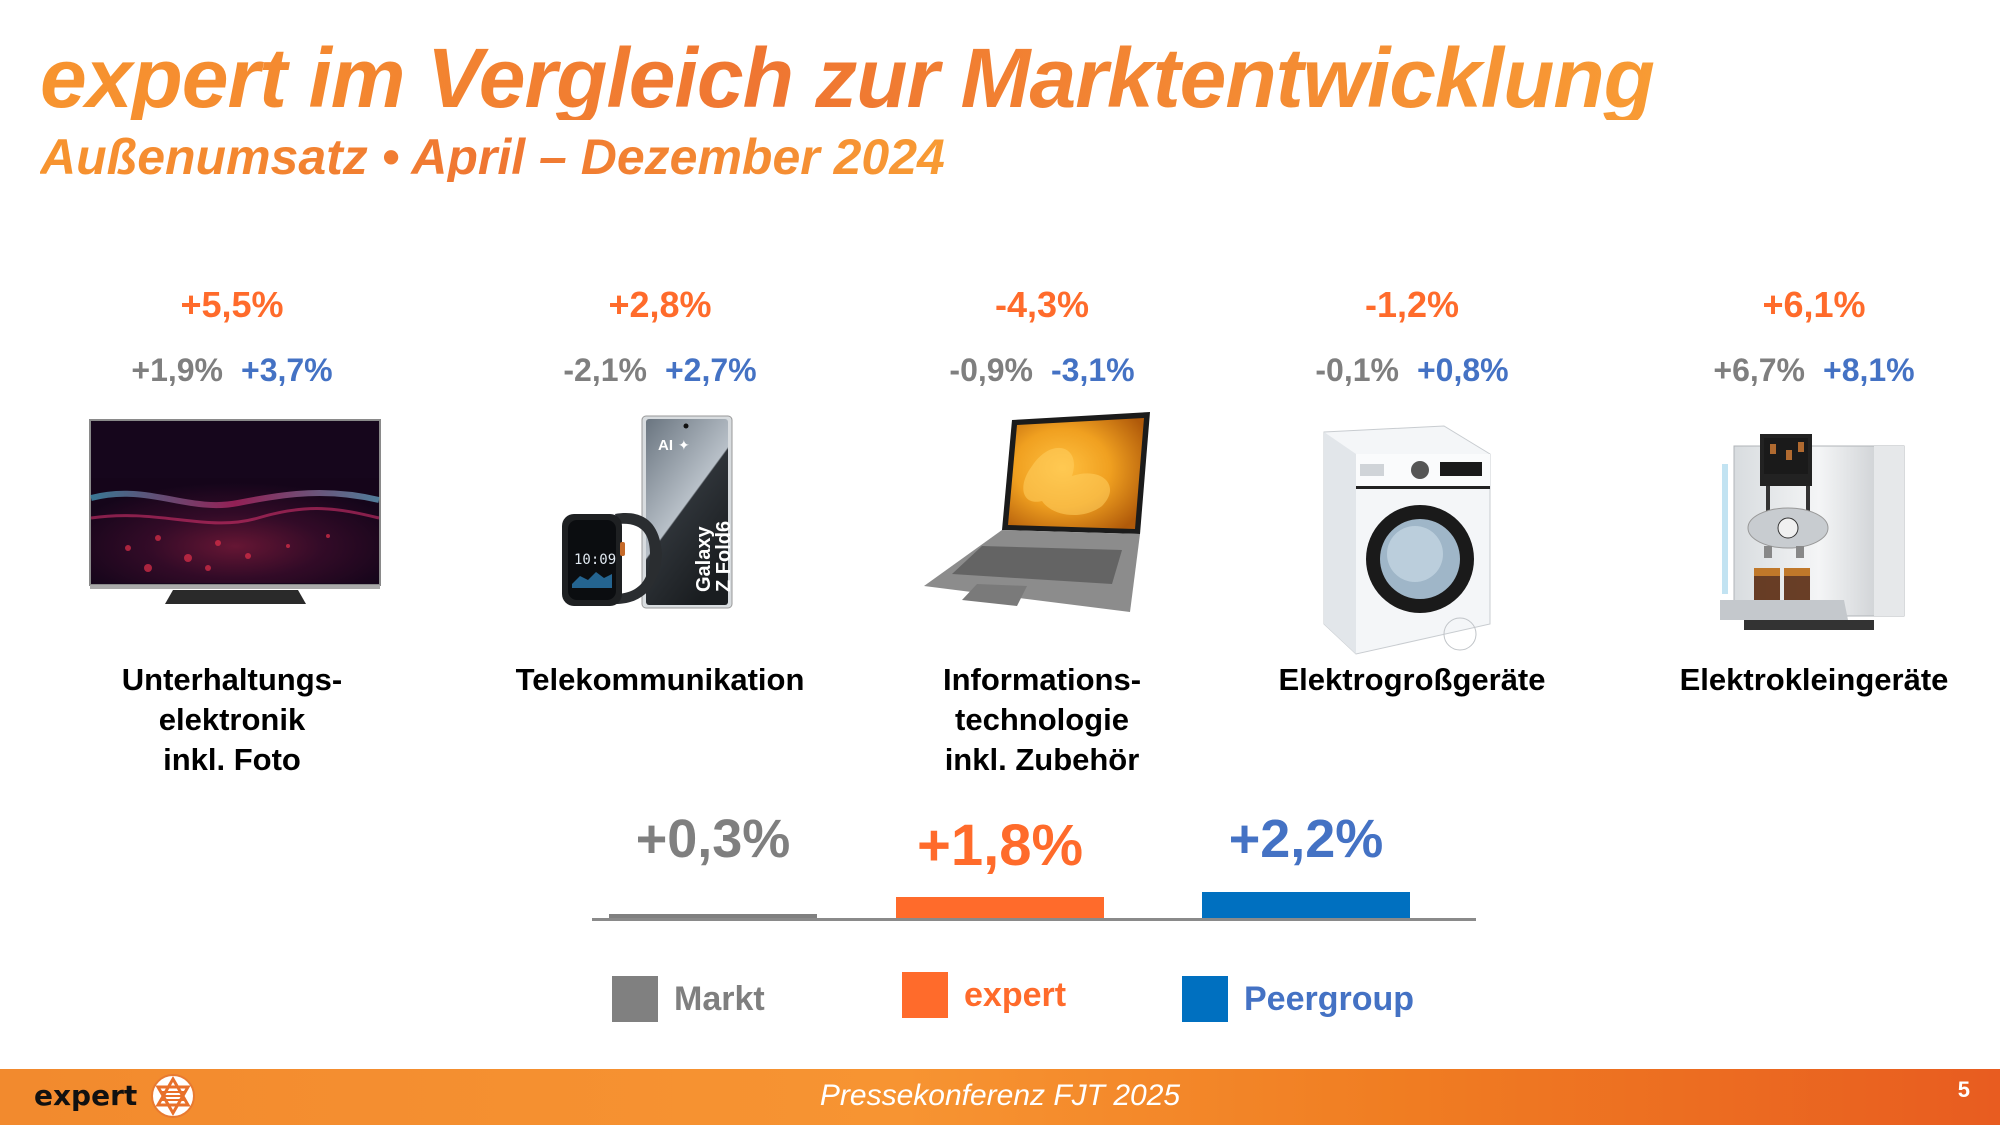 This screenshot has height=1125, width=2000. What do you see at coordinates (1306, 839) in the screenshot?
I see `bar-value-label-peergroup: +2,2%` at bounding box center [1306, 839].